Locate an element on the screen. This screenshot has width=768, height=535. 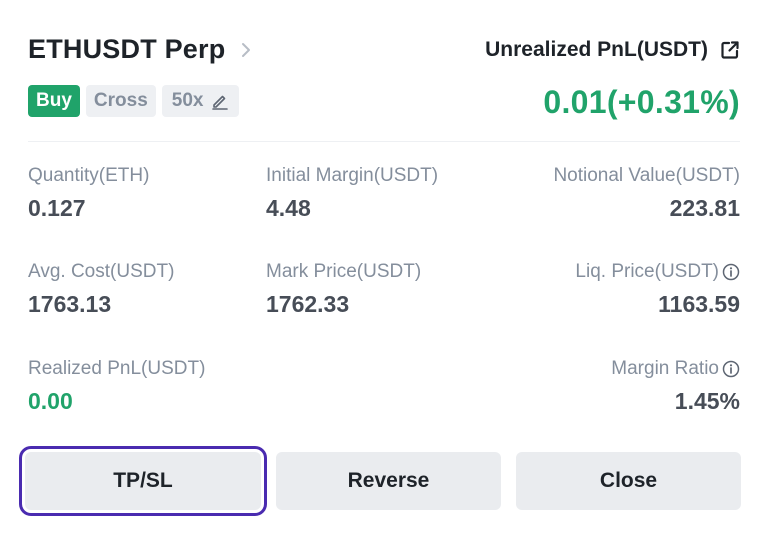
reverse-button: Reverse is located at coordinates (388, 481).